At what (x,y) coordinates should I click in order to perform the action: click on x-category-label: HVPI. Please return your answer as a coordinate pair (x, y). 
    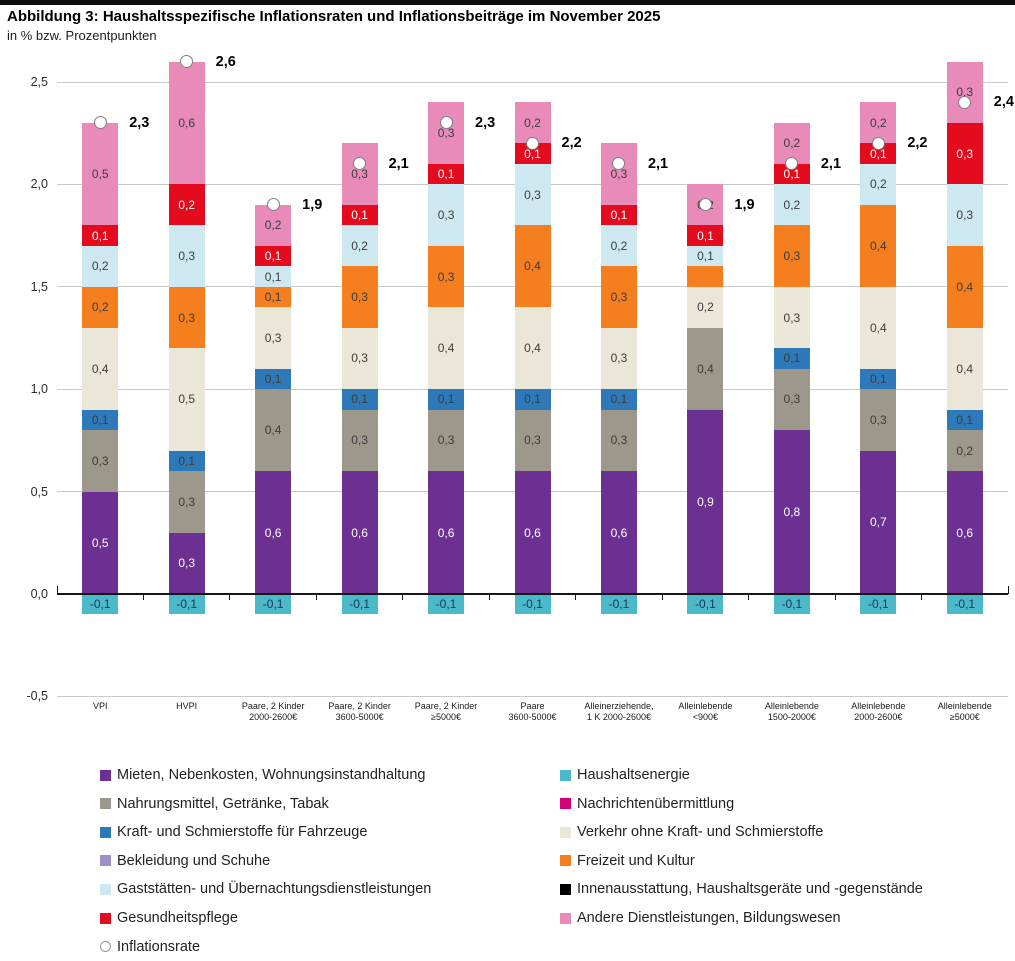
    Looking at the image, I should click on (186, 706).